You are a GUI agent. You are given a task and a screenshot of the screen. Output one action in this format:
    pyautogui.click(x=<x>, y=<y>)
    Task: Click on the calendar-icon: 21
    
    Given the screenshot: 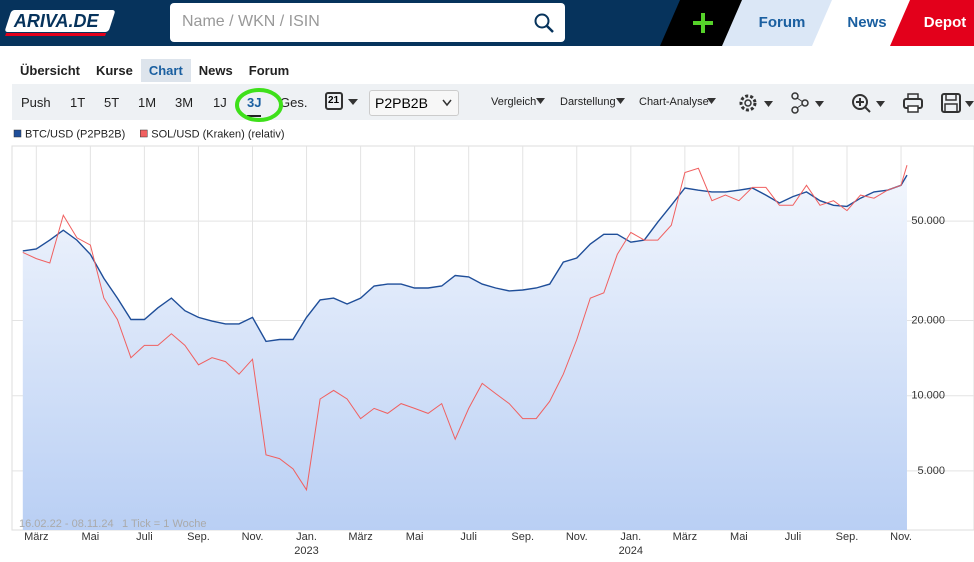 What is the action you would take?
    pyautogui.click(x=334, y=101)
    